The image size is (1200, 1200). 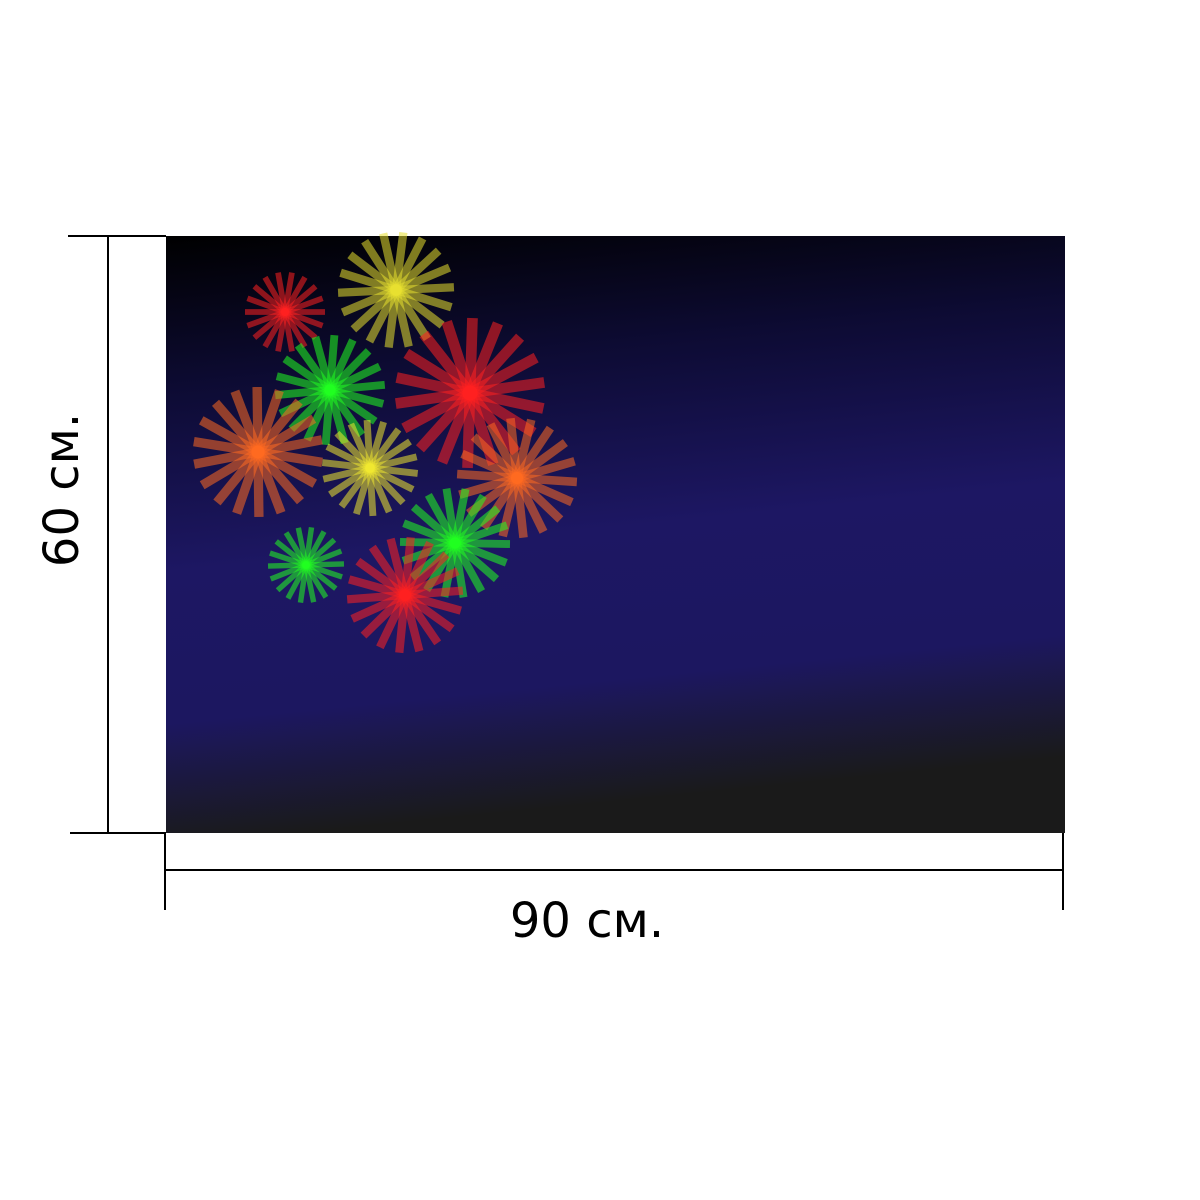 I want to click on fireworks, so click(x=385, y=442).